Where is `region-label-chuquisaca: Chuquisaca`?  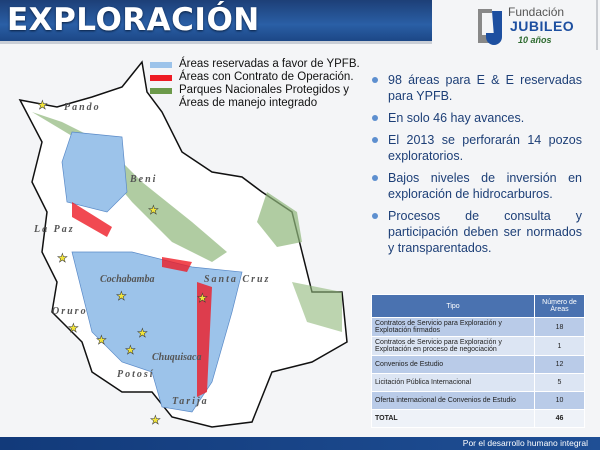 region-label-chuquisaca: Chuquisaca is located at coordinates (176, 357).